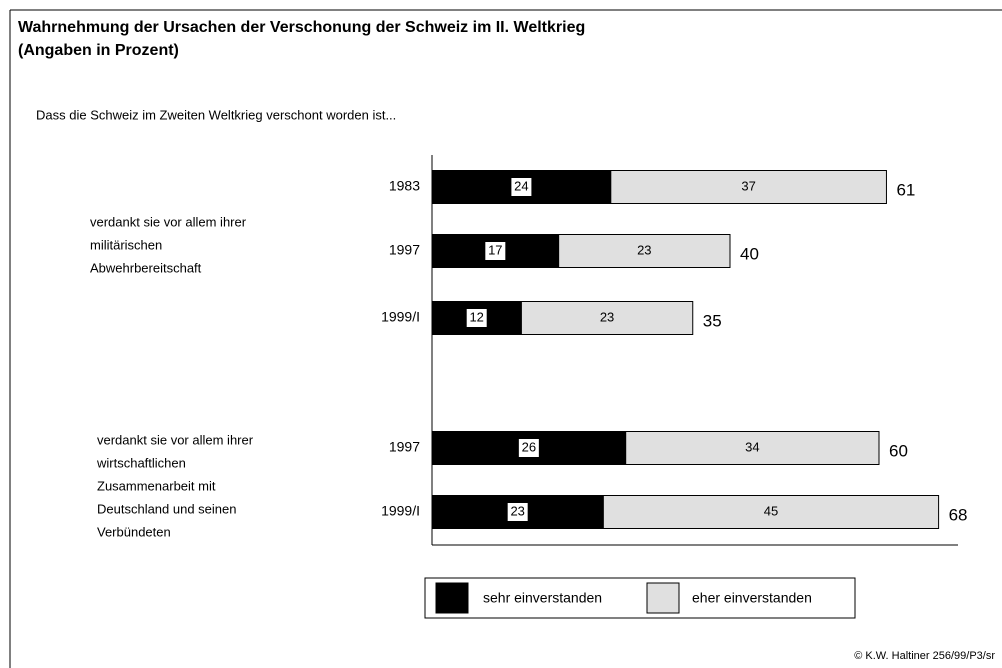  I want to click on value-label: 12, so click(476, 316).